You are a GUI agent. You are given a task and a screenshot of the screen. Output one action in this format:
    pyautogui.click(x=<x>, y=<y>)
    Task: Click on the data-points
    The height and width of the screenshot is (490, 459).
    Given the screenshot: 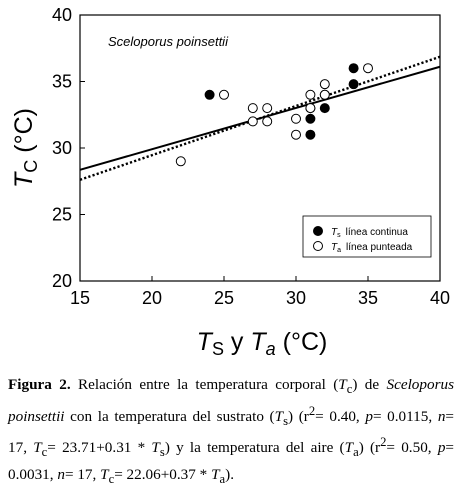 What is the action you would take?
    pyautogui.click(x=274, y=115)
    